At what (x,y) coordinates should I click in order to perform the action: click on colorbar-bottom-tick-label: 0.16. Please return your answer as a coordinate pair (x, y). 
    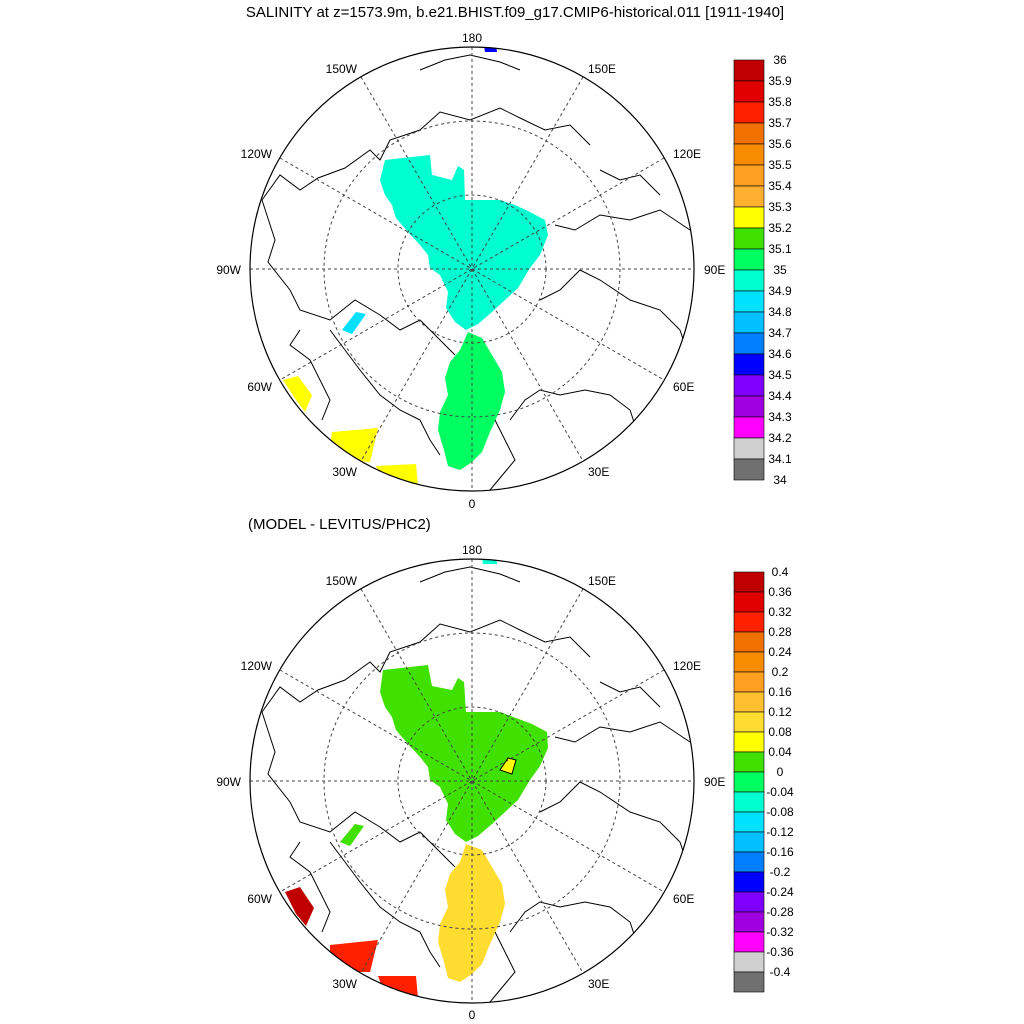
    Looking at the image, I should click on (780, 692).